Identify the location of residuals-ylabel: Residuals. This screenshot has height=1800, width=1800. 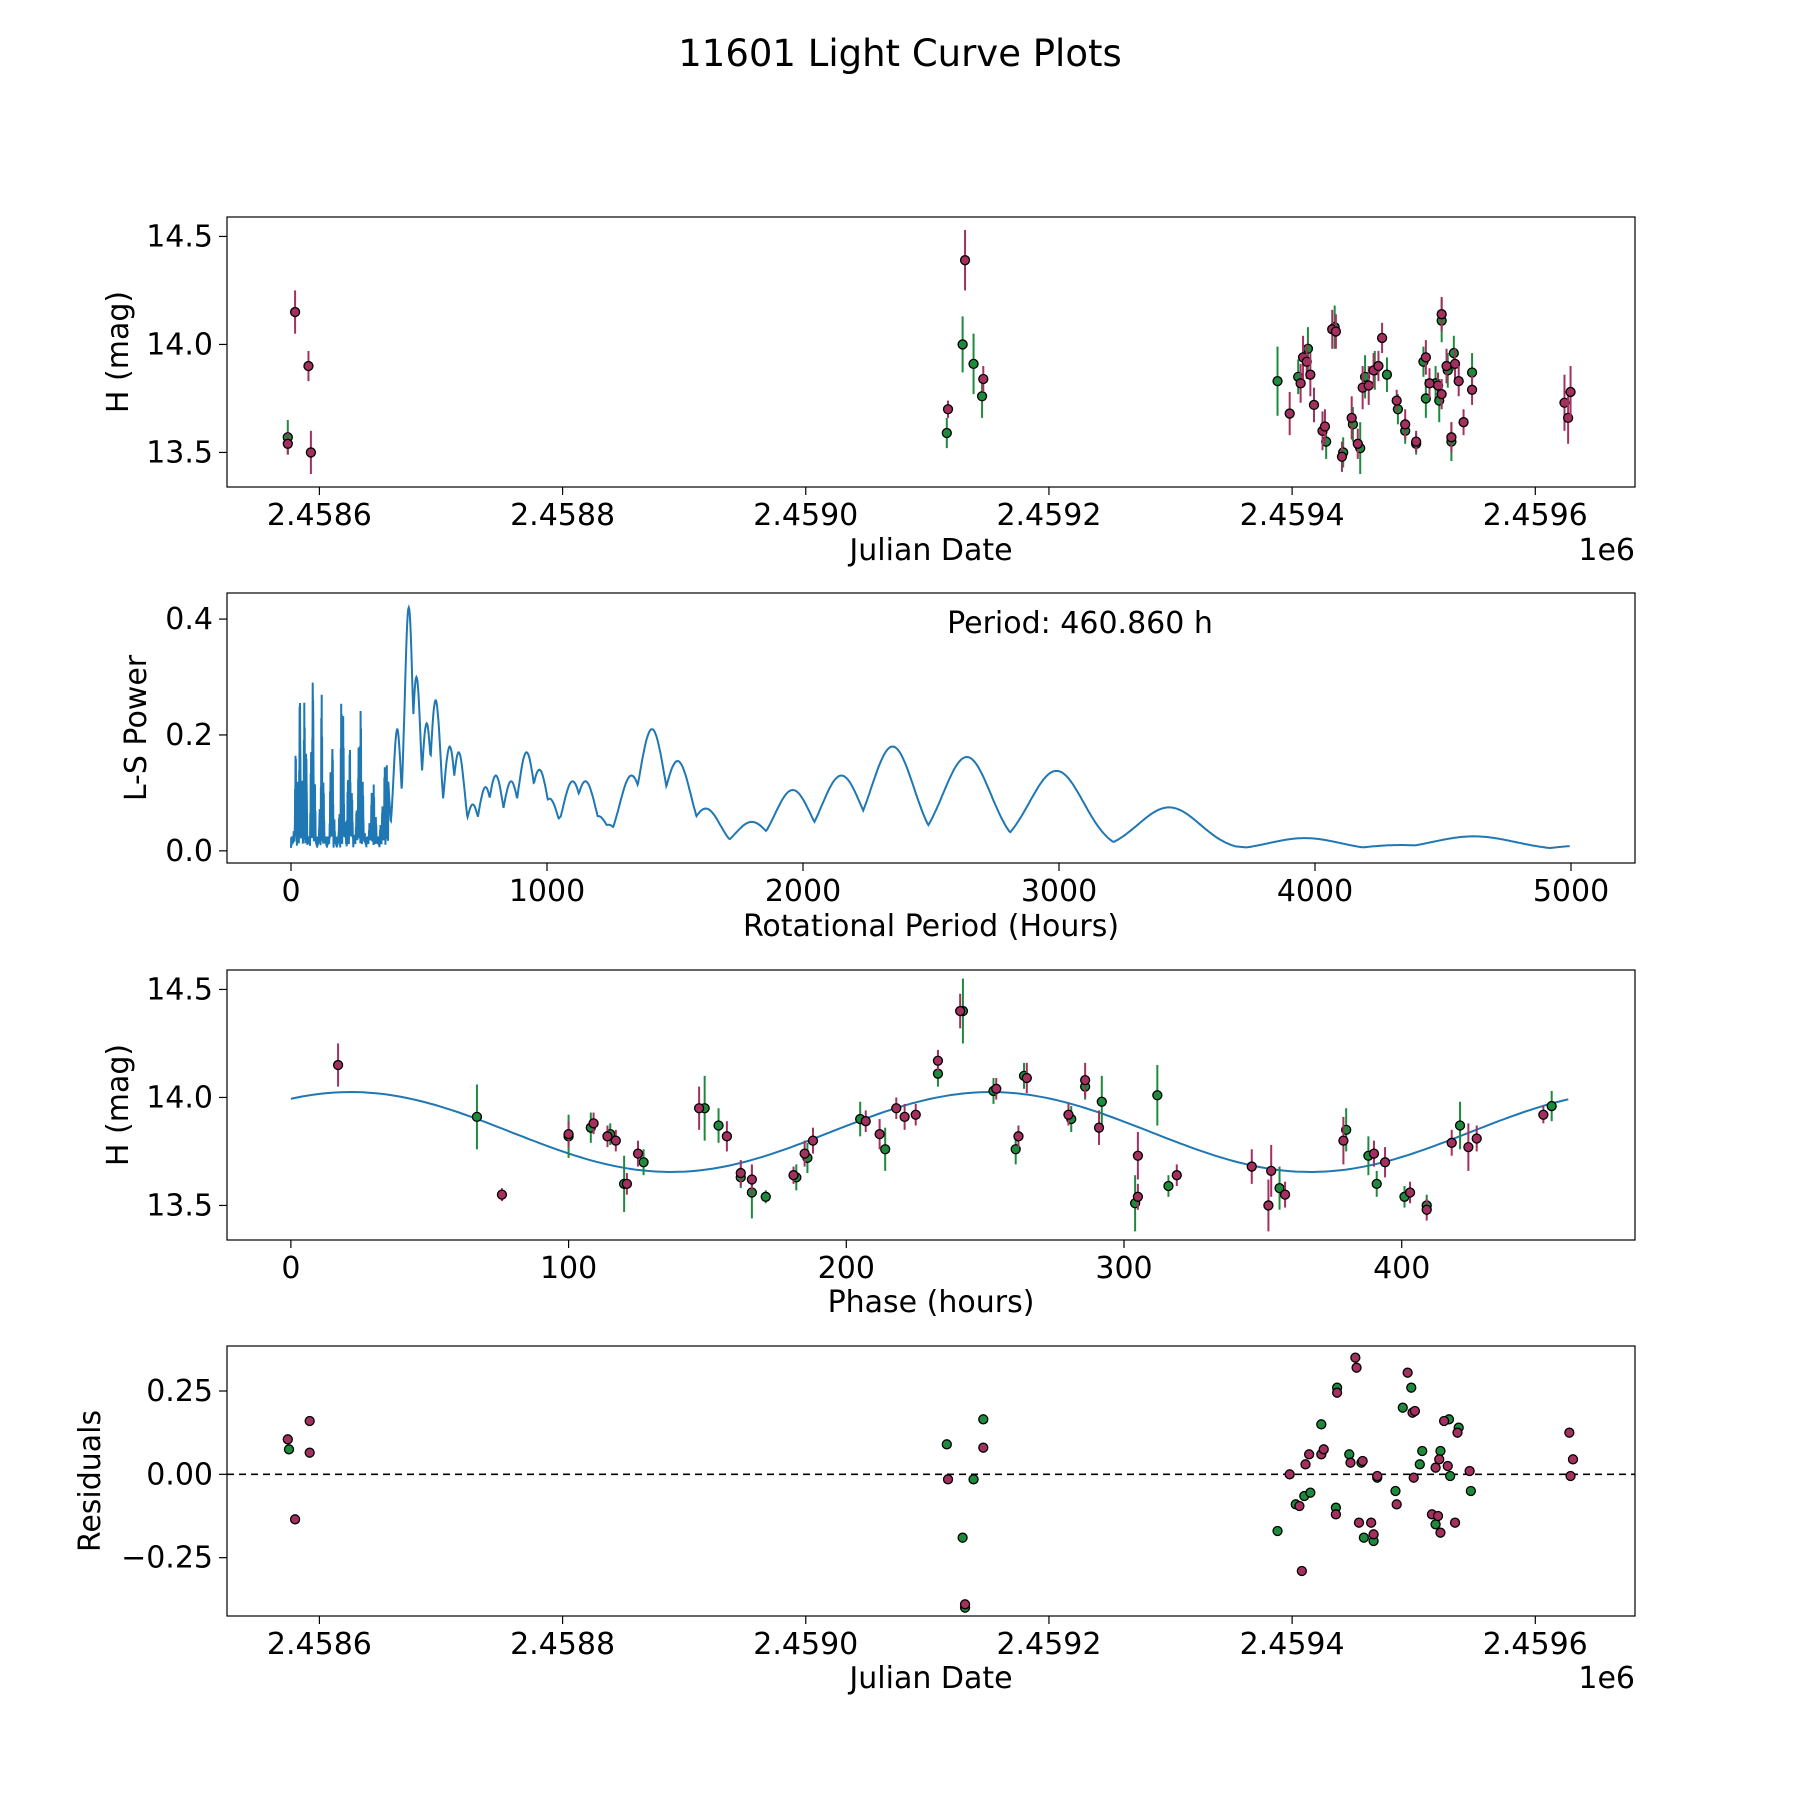
(90, 1481).